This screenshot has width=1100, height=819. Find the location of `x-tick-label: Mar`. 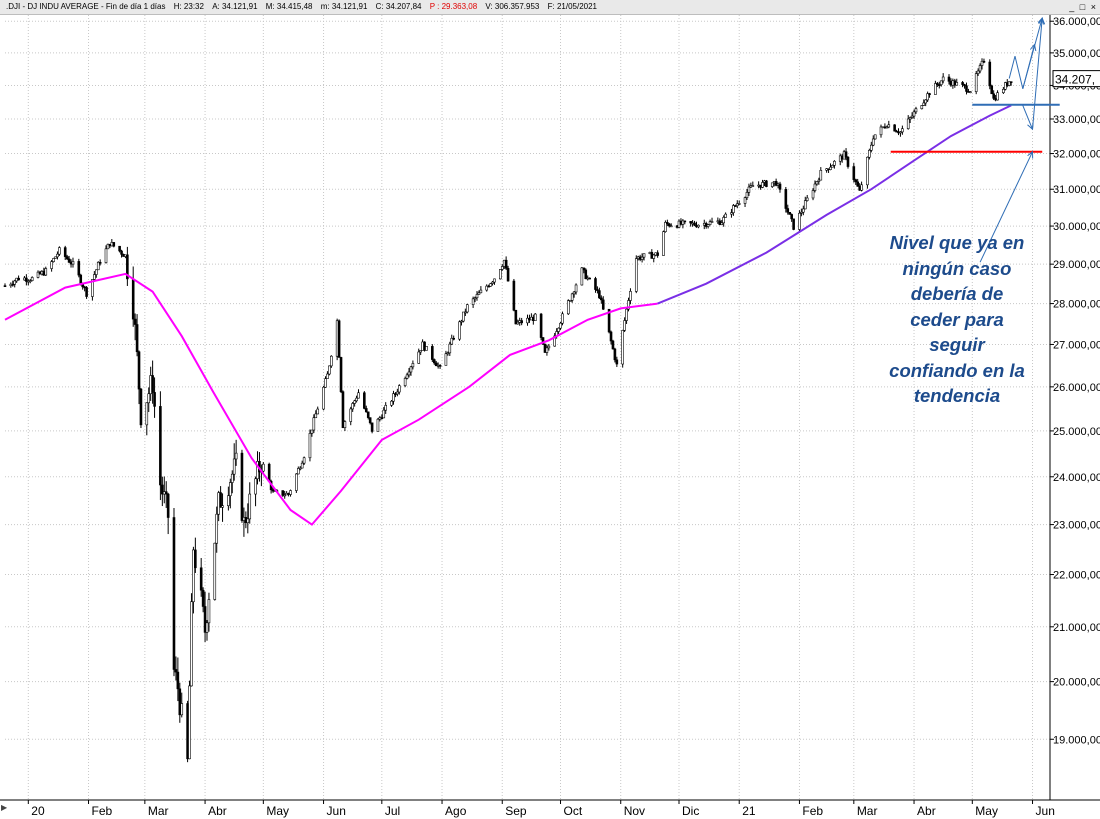

x-tick-label: Mar is located at coordinates (867, 811).